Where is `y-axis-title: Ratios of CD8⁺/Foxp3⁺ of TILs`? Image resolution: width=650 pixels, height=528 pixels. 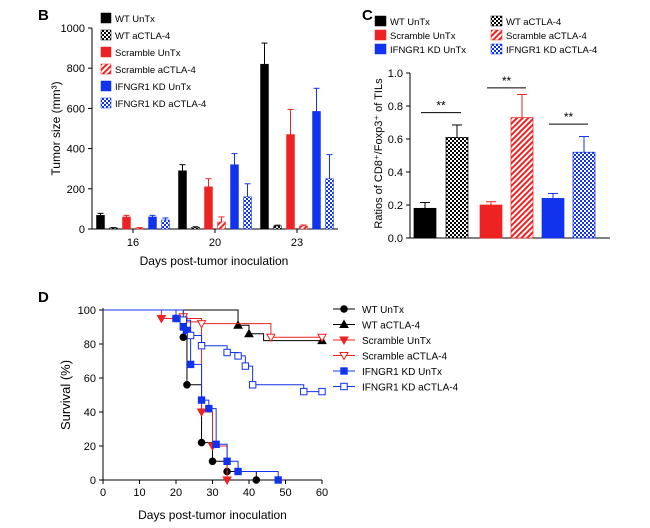
y-axis-title: Ratios of CD8⁺/Foxp3⁺ of TILs is located at coordinates (379, 153).